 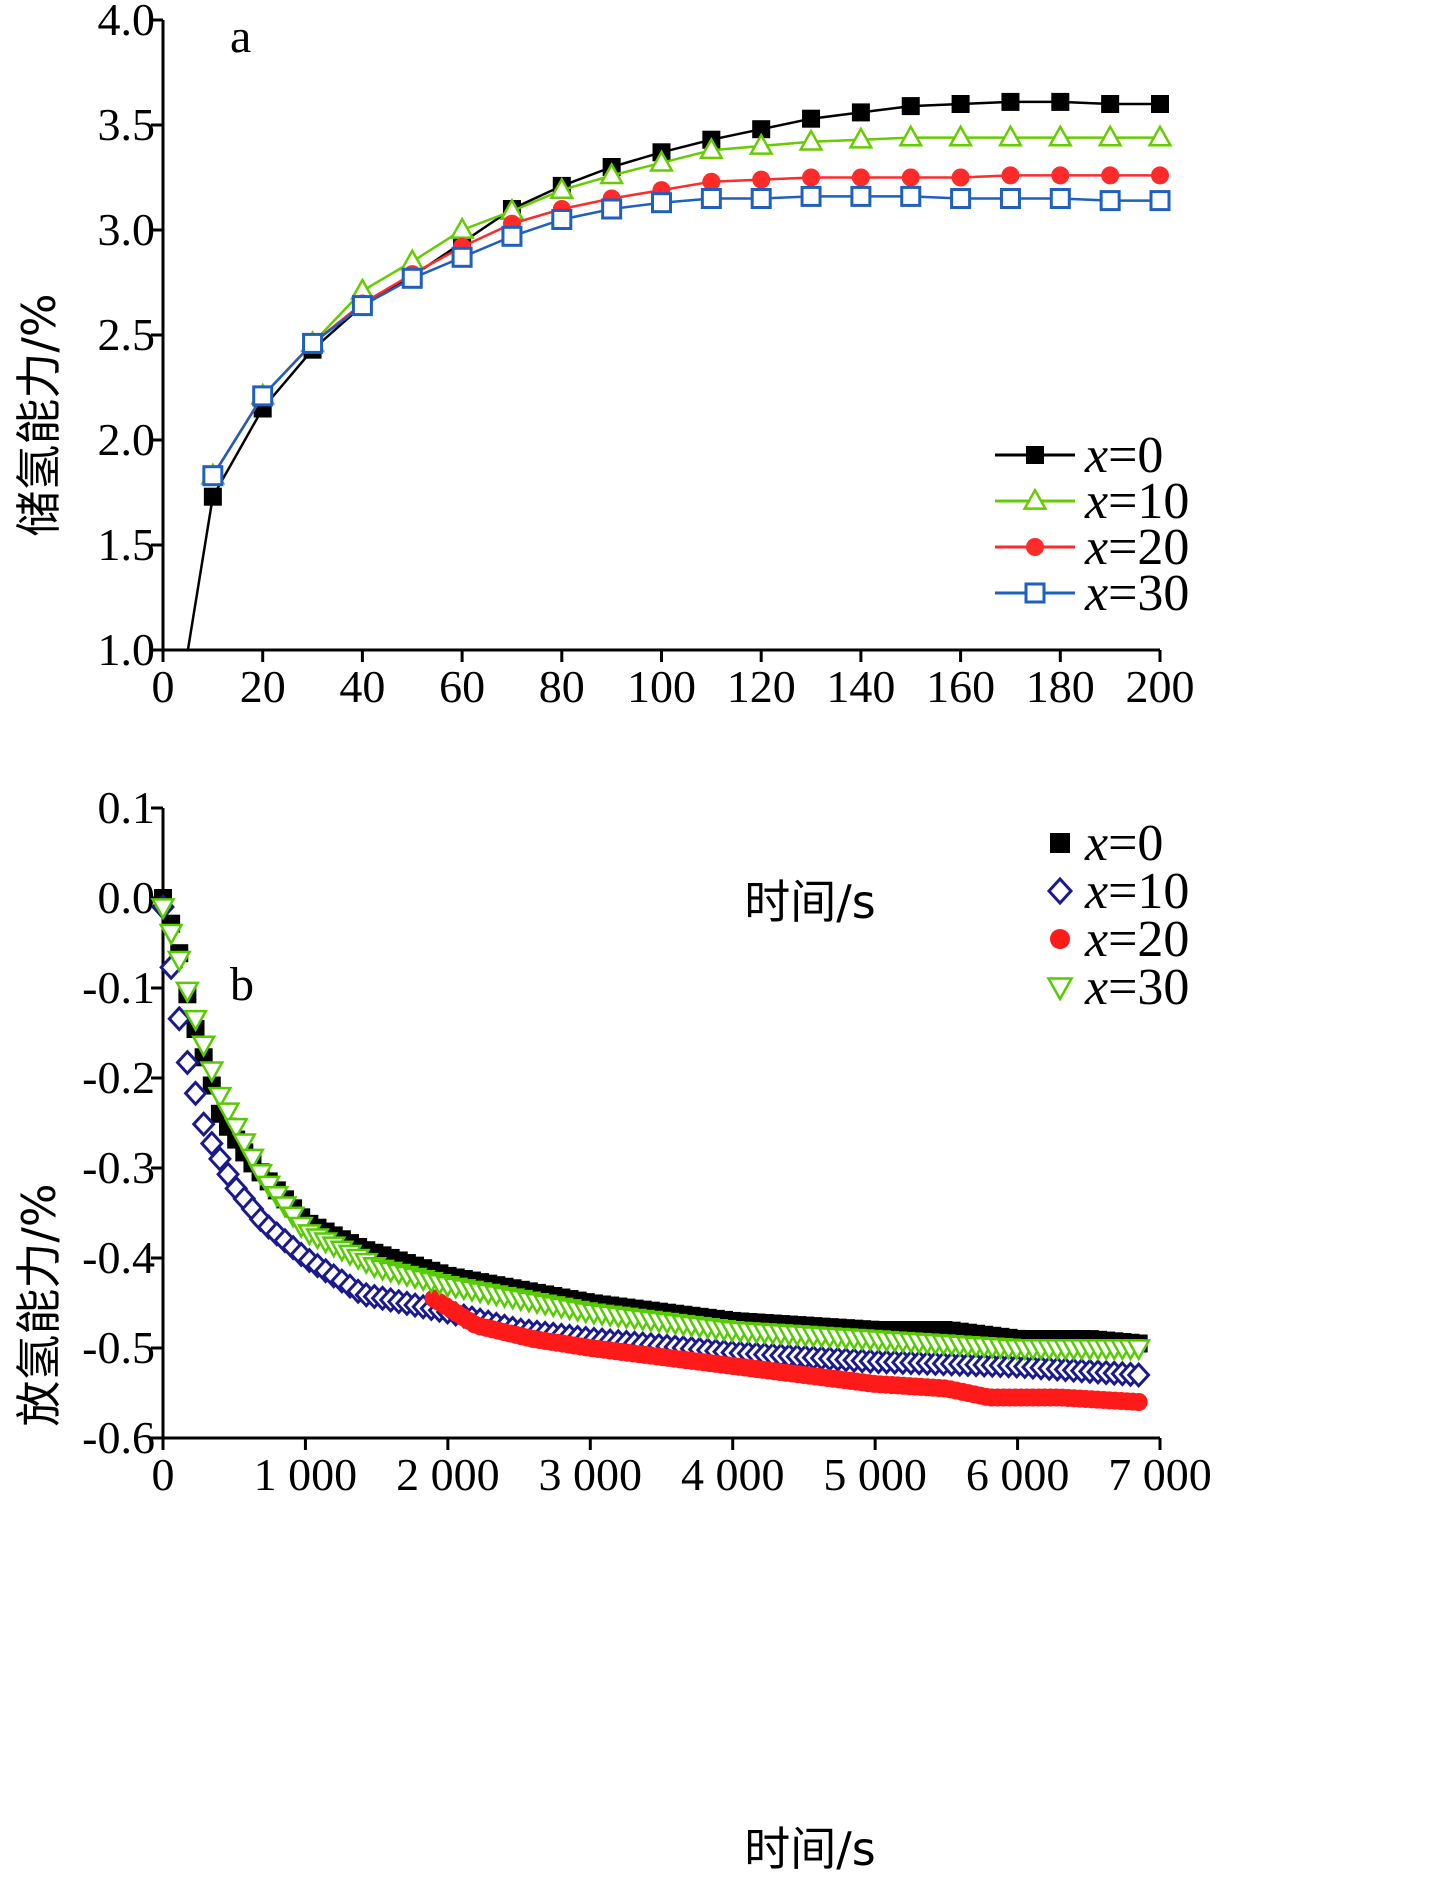 What do you see at coordinates (127, 334) in the screenshot?
I see `y-tick-label: 2.5` at bounding box center [127, 334].